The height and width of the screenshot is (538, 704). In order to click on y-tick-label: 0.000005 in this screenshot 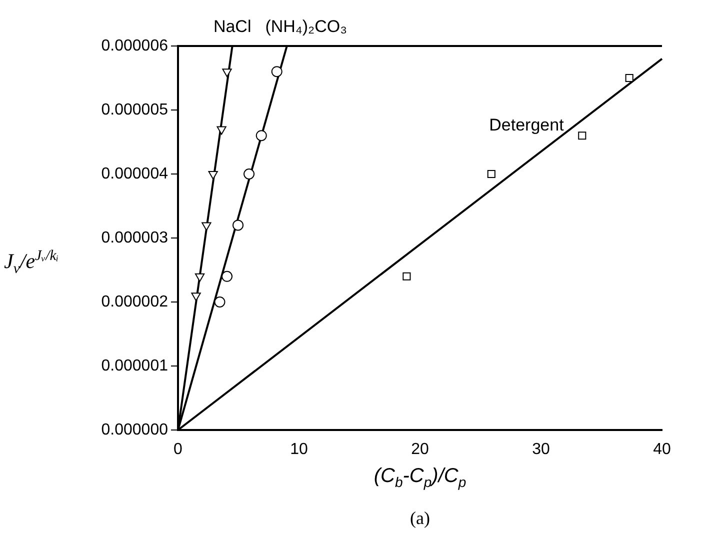, I will do `click(134, 109)`.